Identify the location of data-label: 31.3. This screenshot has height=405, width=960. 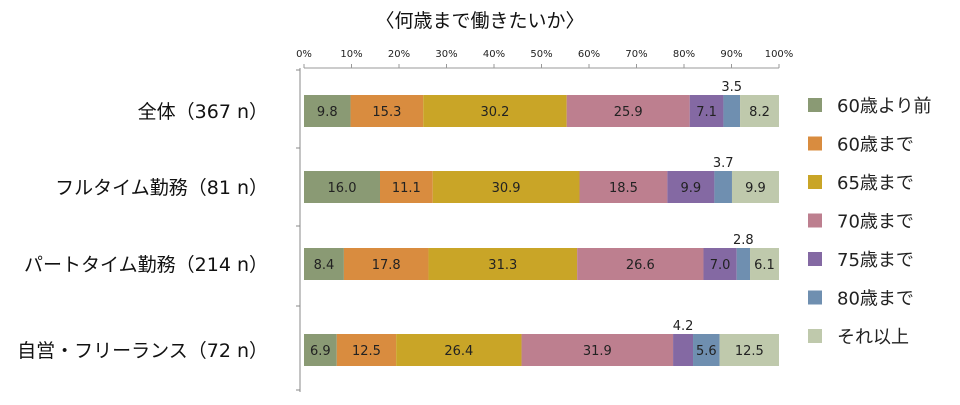
(502, 265).